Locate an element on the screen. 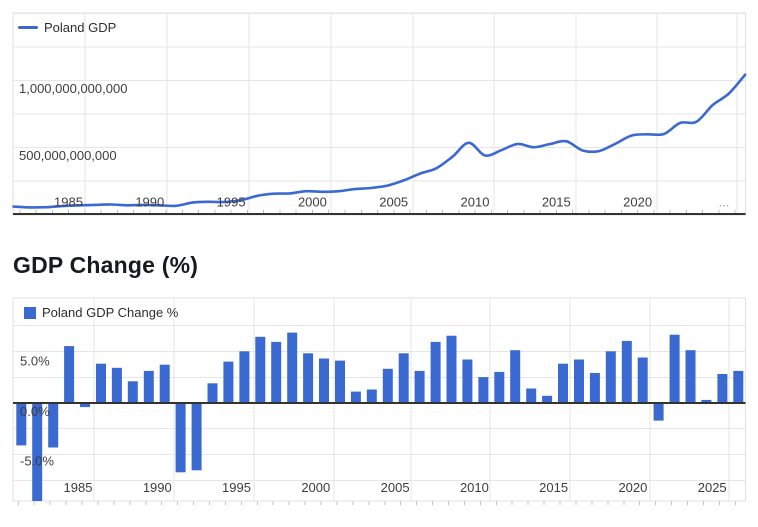  bar-2008 is located at coordinates (467, 381).